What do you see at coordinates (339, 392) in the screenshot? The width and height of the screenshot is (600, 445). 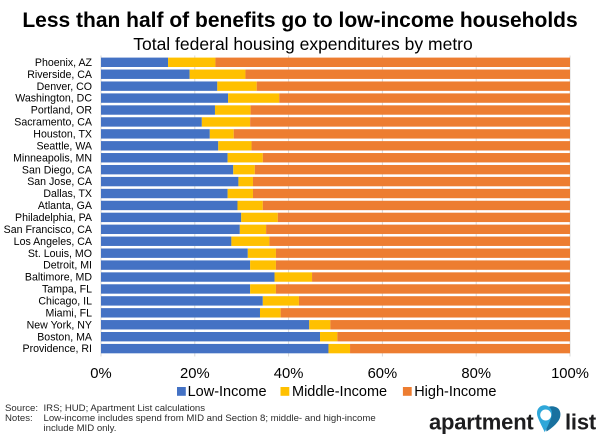 I see `svg-text: Middle-Income` at bounding box center [339, 392].